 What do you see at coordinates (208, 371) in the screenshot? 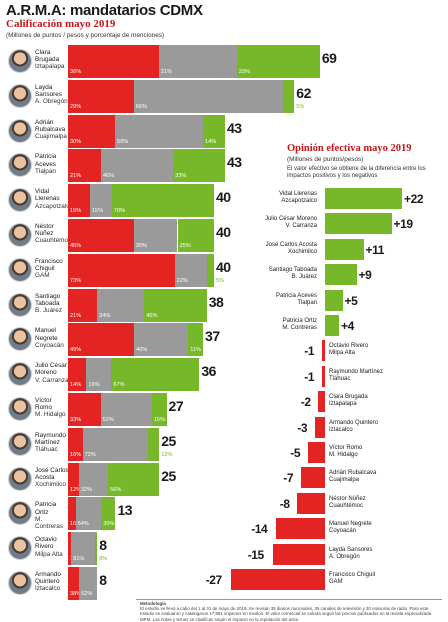
I see `total-value: 36` at bounding box center [208, 371].